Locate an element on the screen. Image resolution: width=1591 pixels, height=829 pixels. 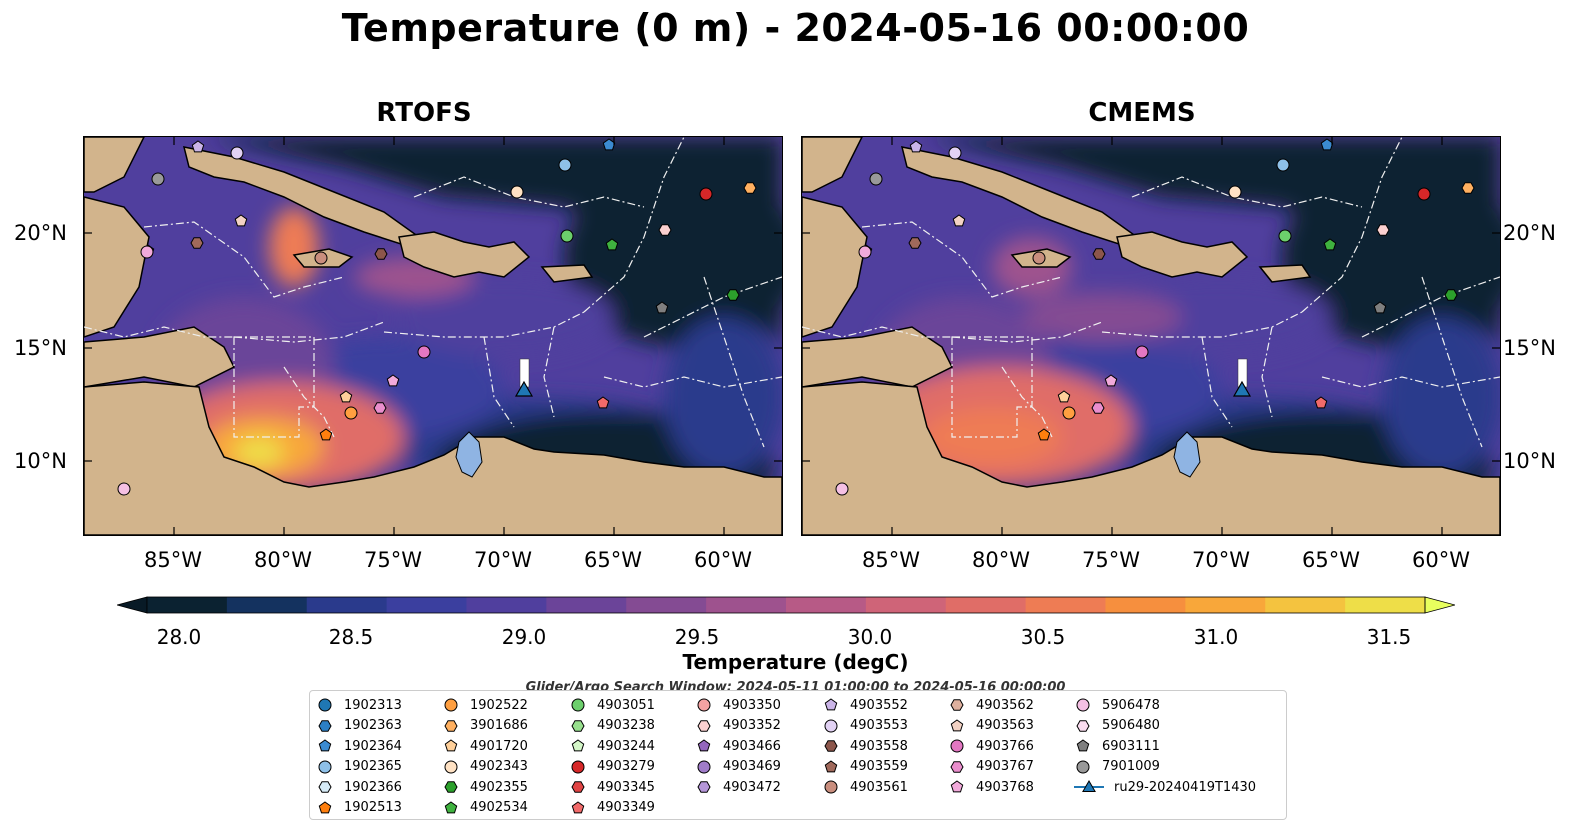
legend-column: 4903350 4903352 4903466 4903469 4903472 is located at coordinates (738, 746).